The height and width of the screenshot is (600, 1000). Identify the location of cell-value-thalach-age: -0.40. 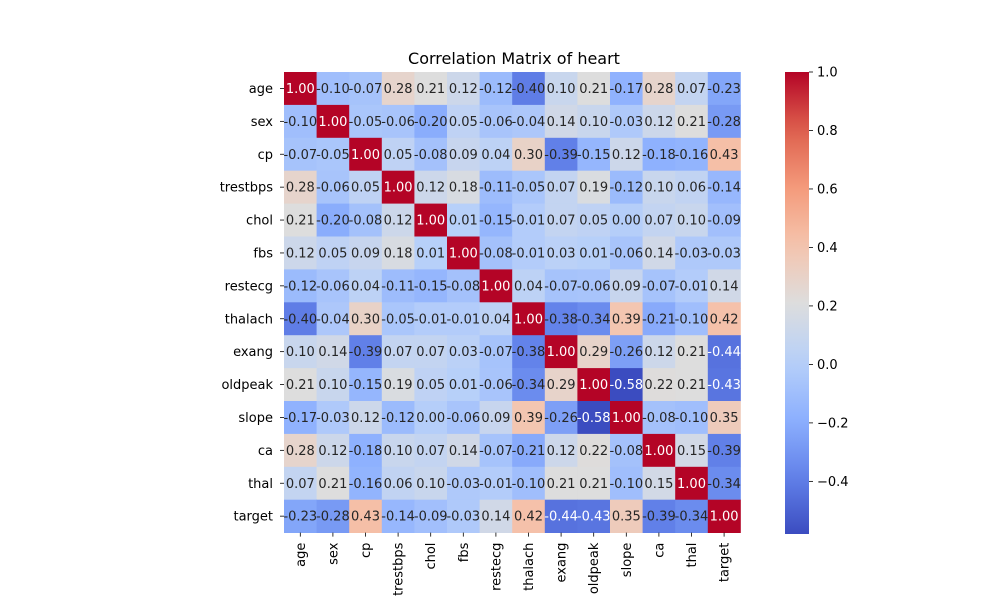
(300, 319).